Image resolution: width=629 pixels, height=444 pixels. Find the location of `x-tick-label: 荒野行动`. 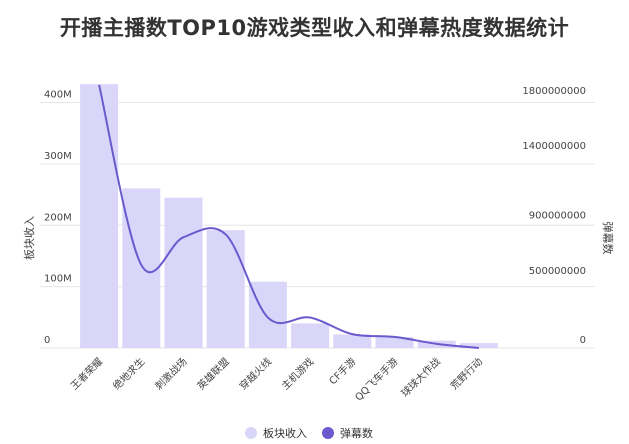

x-tick-label: 荒野行动 is located at coordinates (466, 373).